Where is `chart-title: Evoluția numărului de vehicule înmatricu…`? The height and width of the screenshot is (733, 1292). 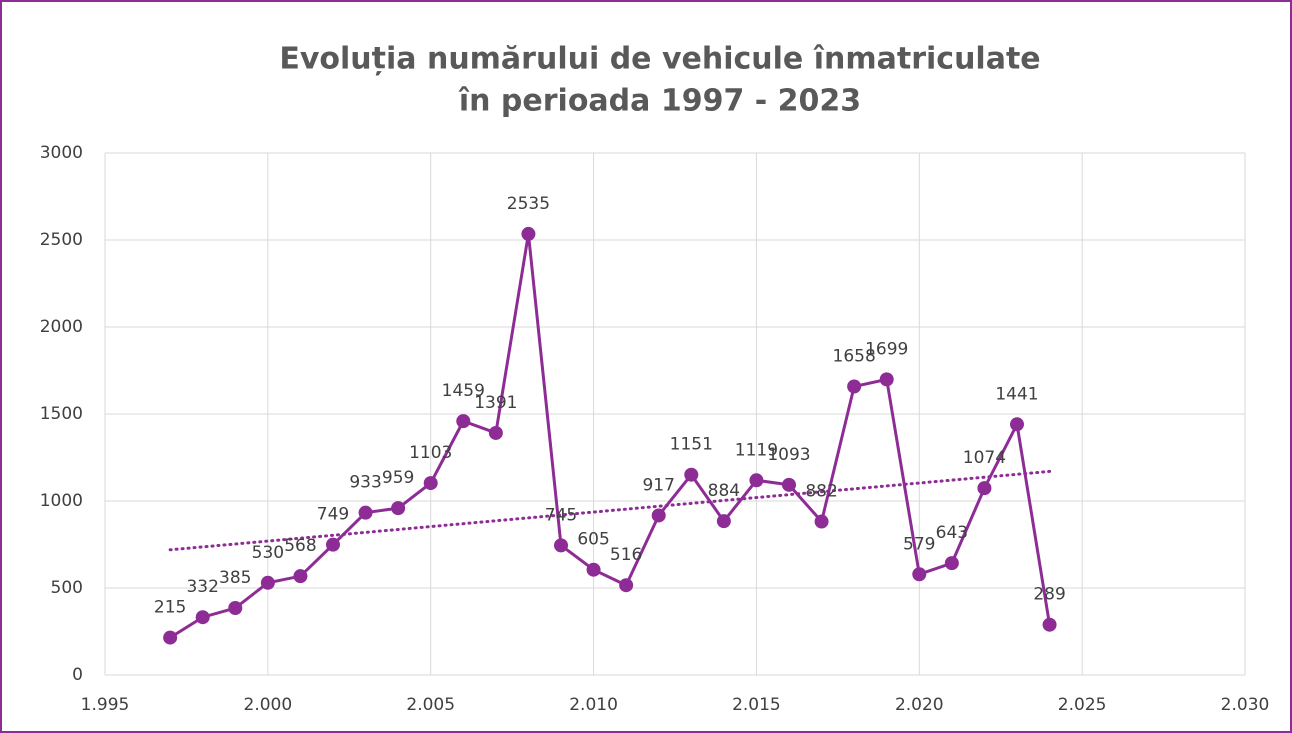
chart-title: Evoluția numărului de vehicule înmatricu… is located at coordinates (659, 59).